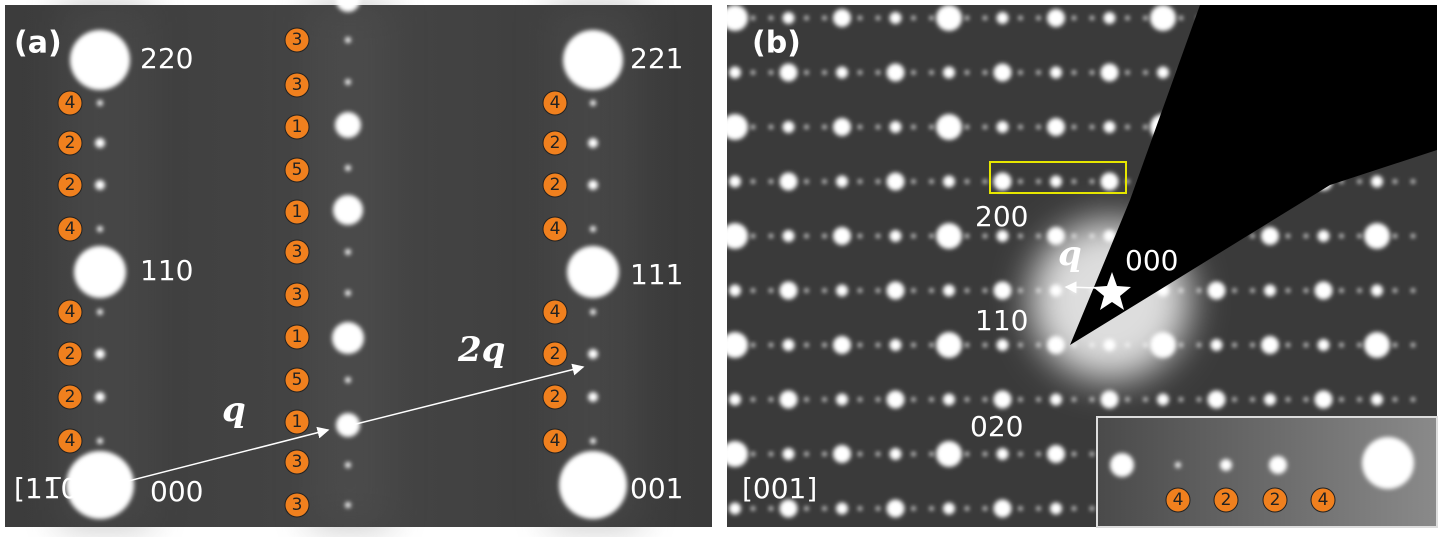 The height and width of the screenshot is (537, 1442). Describe the element at coordinates (166, 270) in the screenshot. I see `spot-label: 110` at that location.